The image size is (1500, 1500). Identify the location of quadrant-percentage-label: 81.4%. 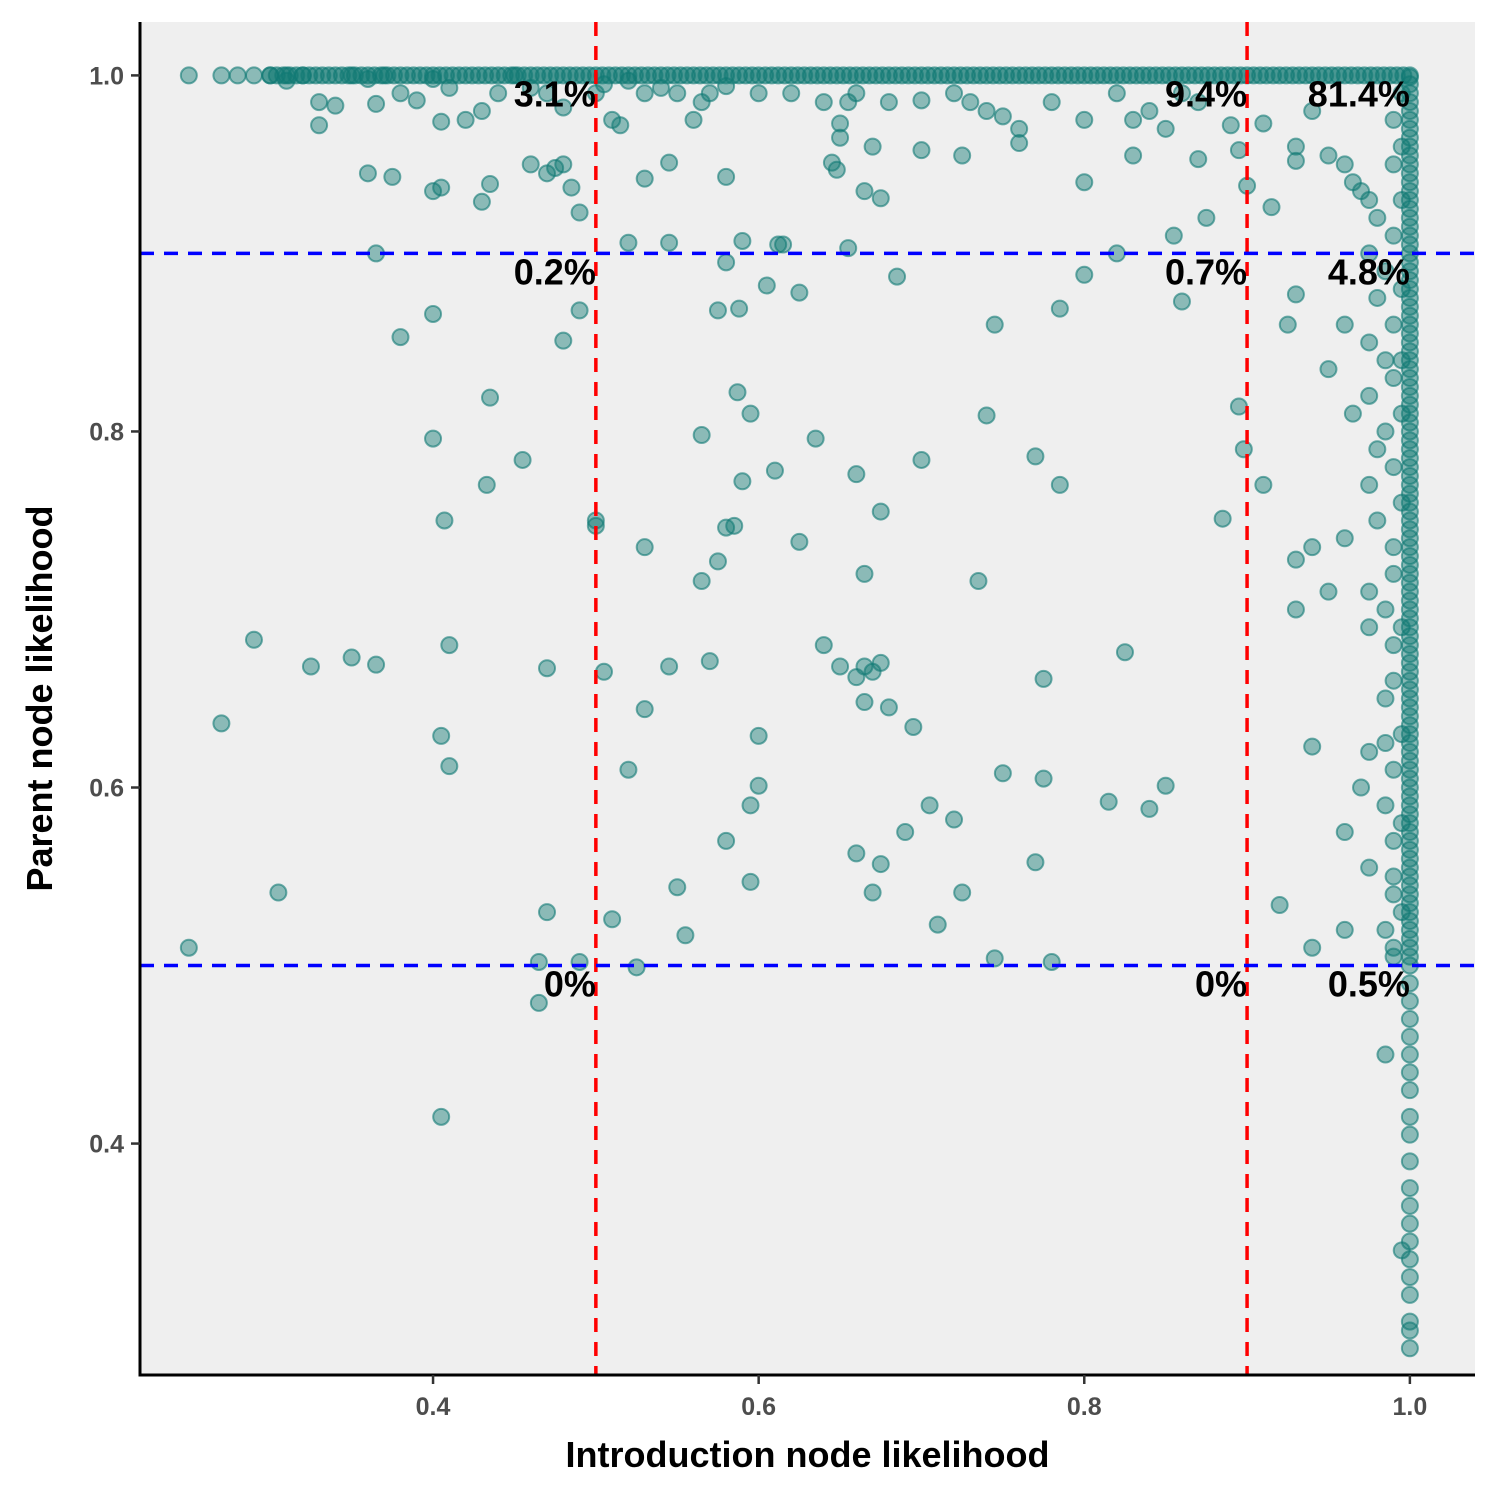
(1359, 93).